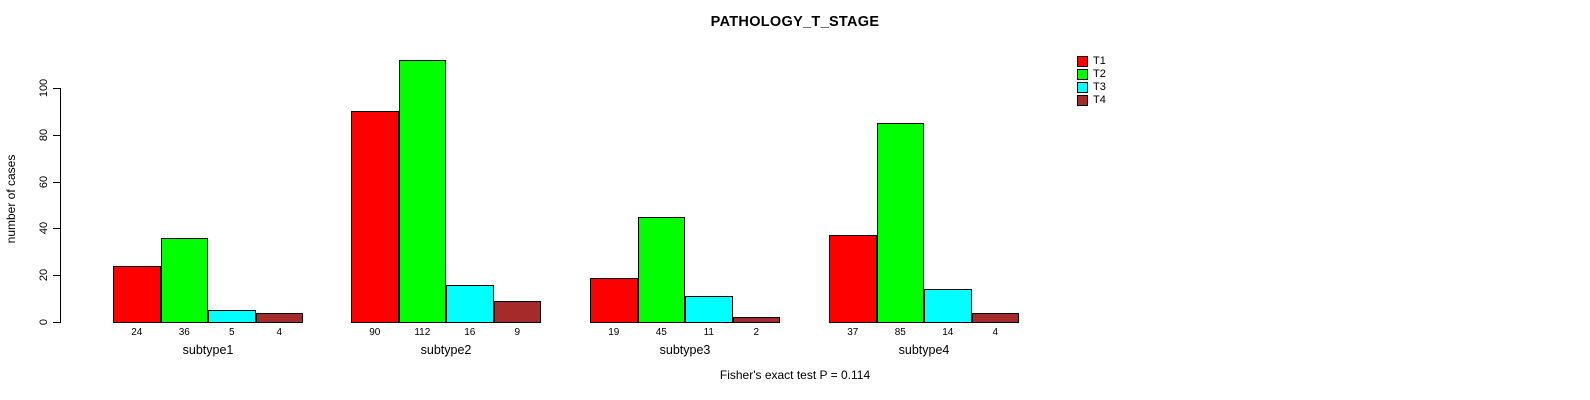  I want to click on bar-value-label: 11, so click(708, 332).